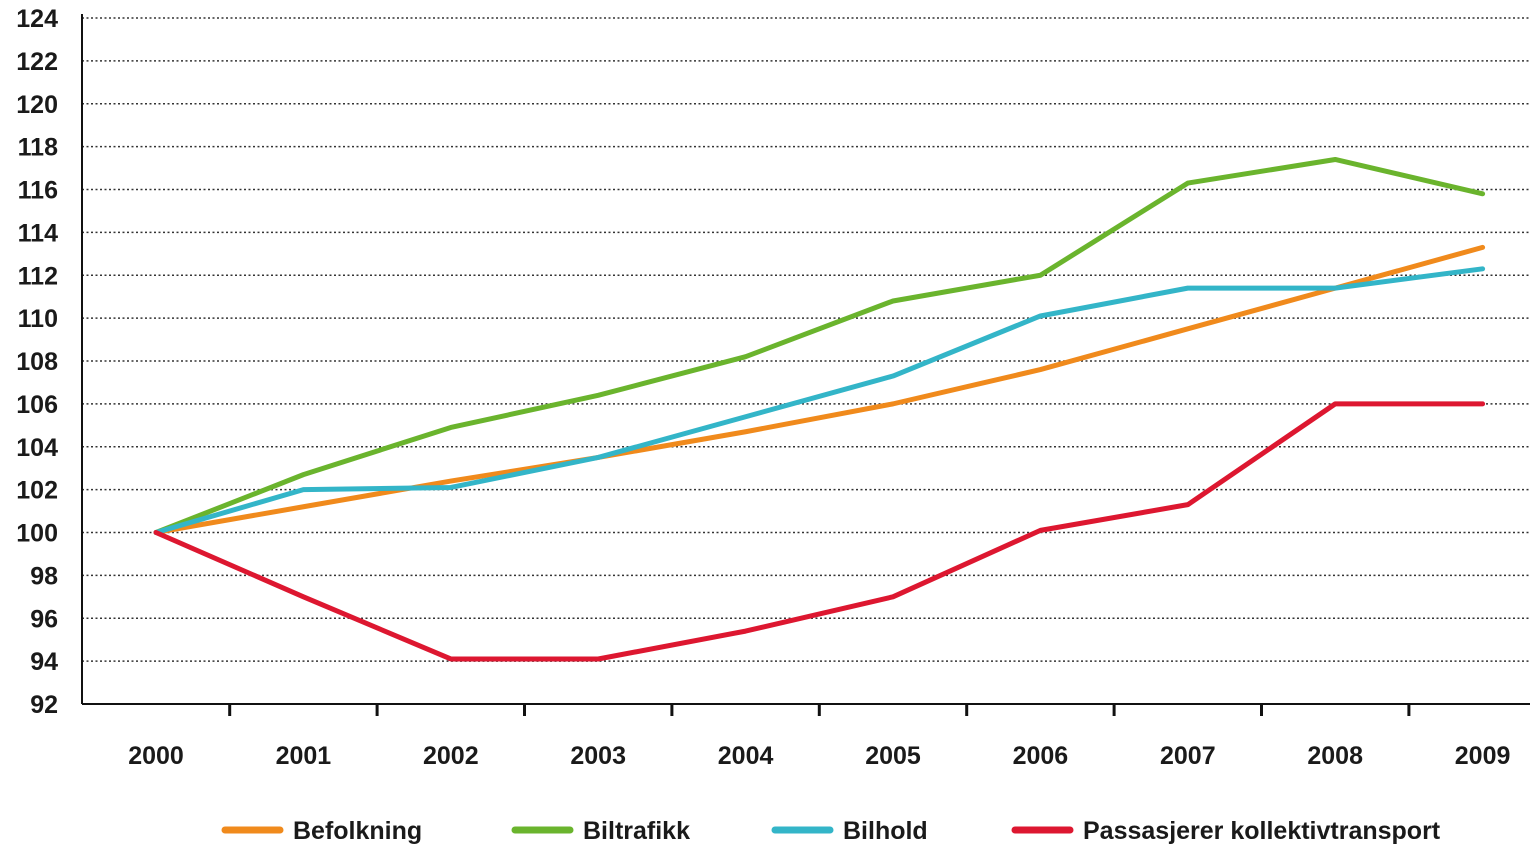 The width and height of the screenshot is (1532, 849). I want to click on x-tick-label: 2004, so click(746, 756).